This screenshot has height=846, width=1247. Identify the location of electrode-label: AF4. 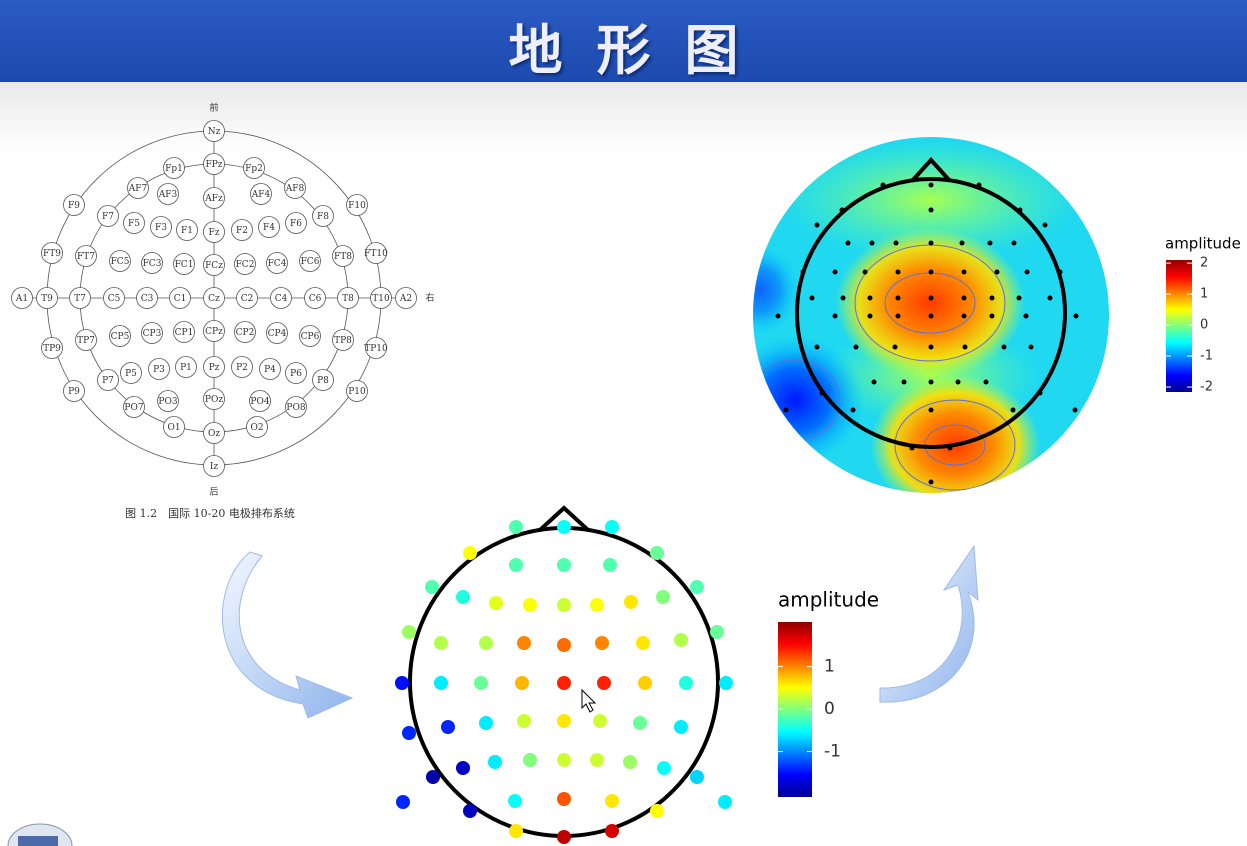
(261, 195).